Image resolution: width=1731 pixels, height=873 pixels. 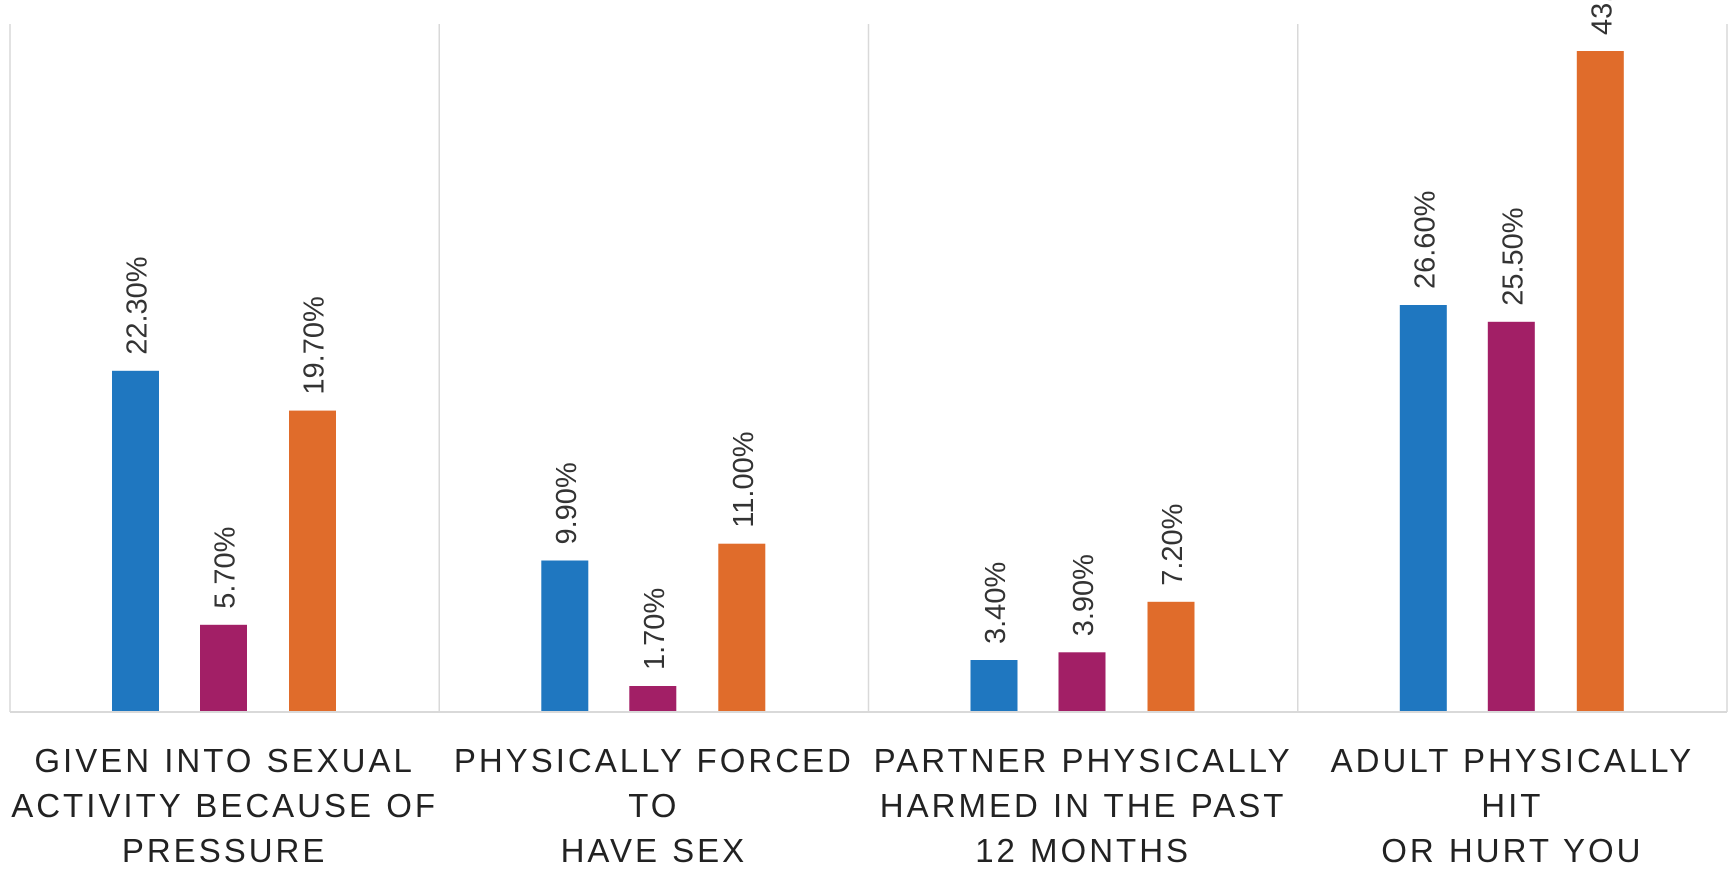 What do you see at coordinates (1425, 240) in the screenshot?
I see `data-label: 26.60%` at bounding box center [1425, 240].